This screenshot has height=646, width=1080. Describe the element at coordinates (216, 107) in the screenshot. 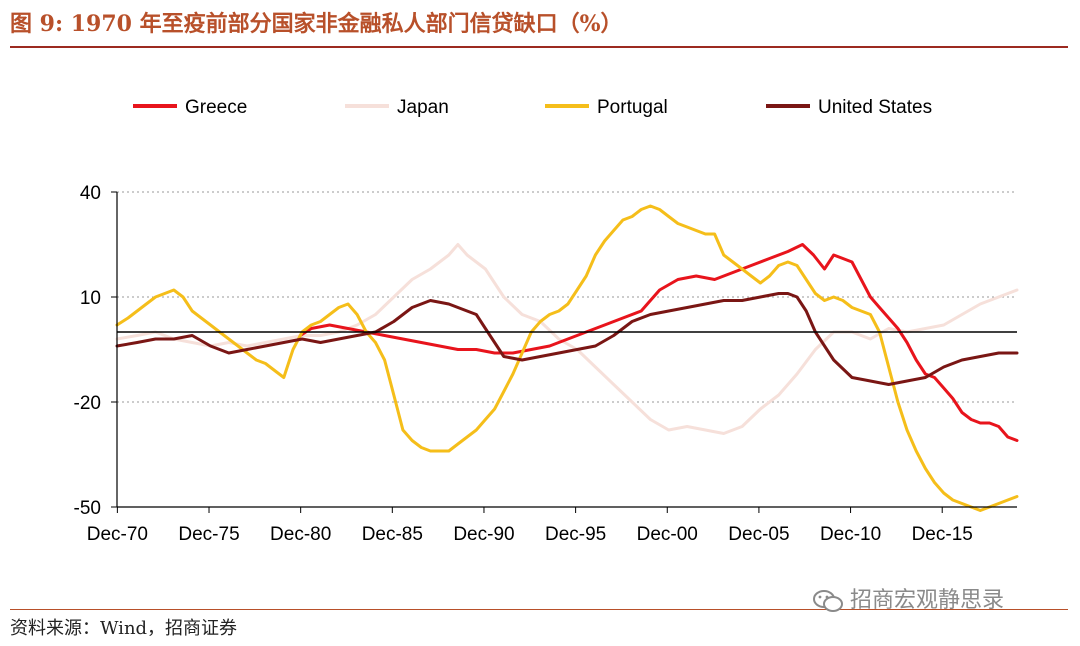

I see `legend-label-greece: Greece` at that location.